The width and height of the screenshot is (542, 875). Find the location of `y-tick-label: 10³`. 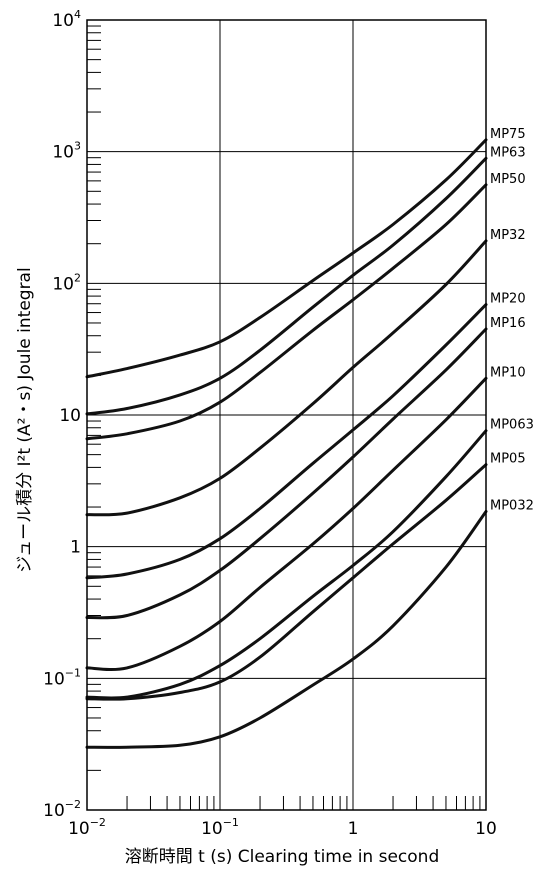

y-tick-label: 10³ is located at coordinates (66, 151).